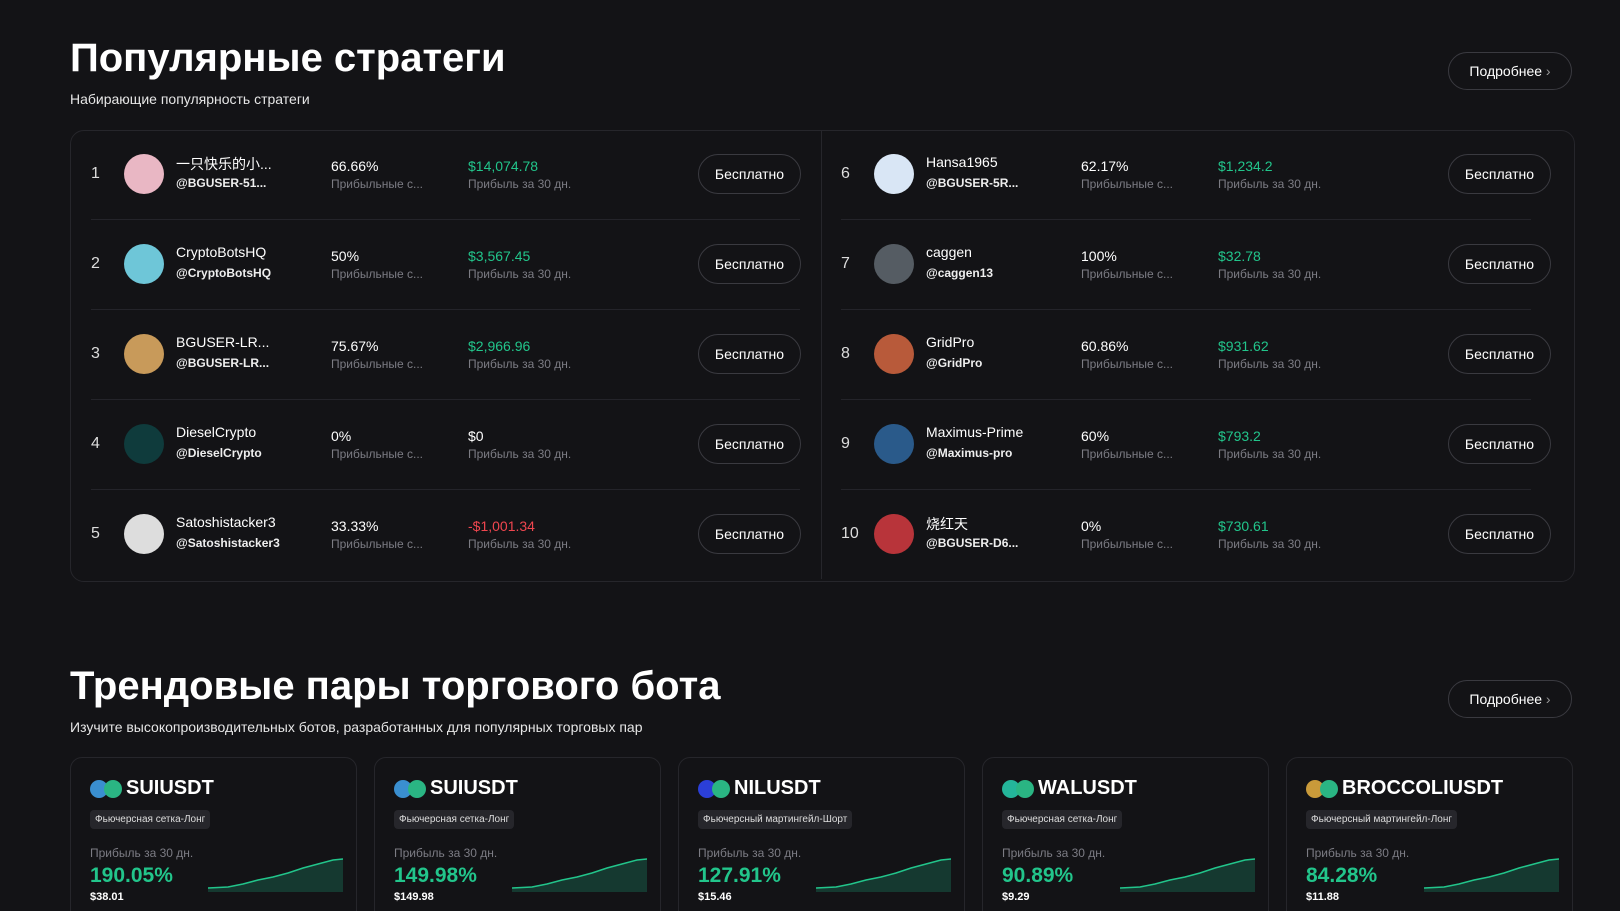 The height and width of the screenshot is (911, 1620). Describe the element at coordinates (777, 788) in the screenshot. I see `pair-name: NILUSDT` at that location.